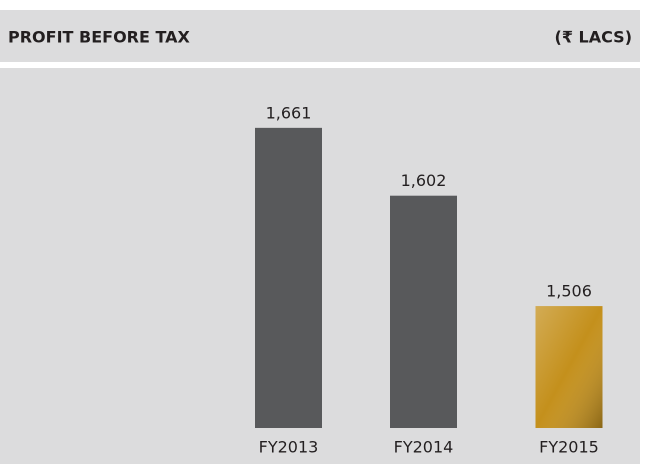 The image size is (645, 464). What do you see at coordinates (289, 112) in the screenshot?
I see `value-label: 1,661` at bounding box center [289, 112].